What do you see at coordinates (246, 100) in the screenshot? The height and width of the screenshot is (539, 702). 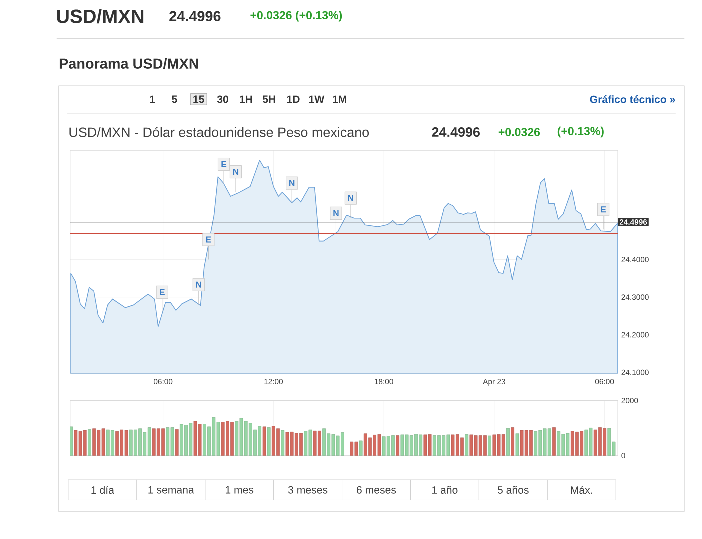 I see `text: 1H` at bounding box center [246, 100].